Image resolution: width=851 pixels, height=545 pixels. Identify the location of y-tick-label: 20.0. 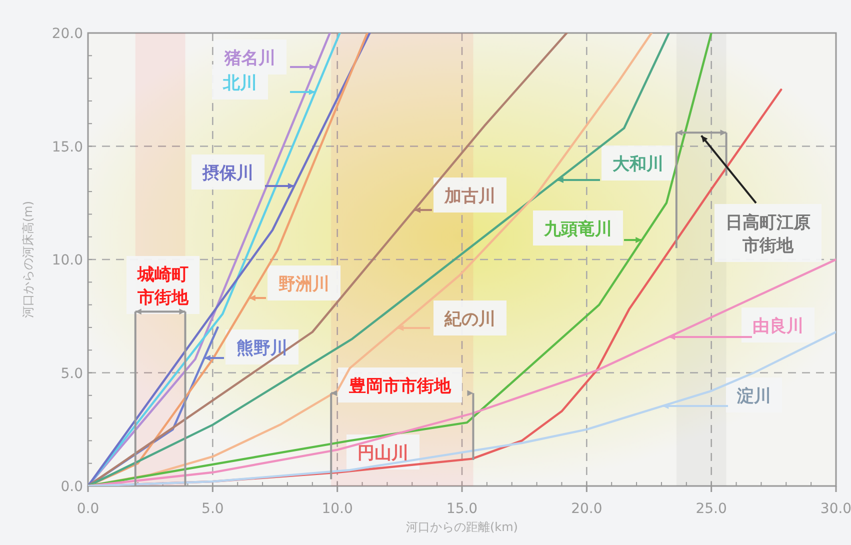
(67, 34).